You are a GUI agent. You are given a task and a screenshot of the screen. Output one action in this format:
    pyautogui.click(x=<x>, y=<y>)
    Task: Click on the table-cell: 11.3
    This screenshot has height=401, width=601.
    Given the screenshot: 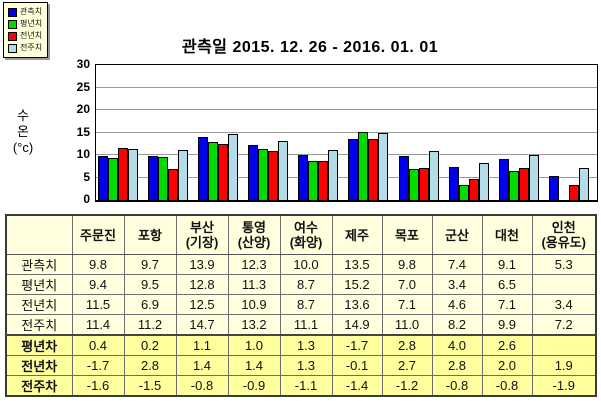 What is the action you would take?
    pyautogui.click(x=254, y=284)
    